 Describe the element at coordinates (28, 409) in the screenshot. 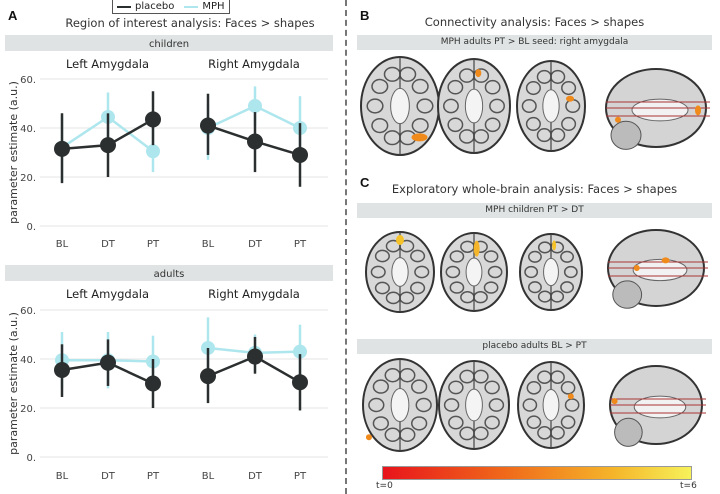

I see `y-tick-label: 20.` at that location.